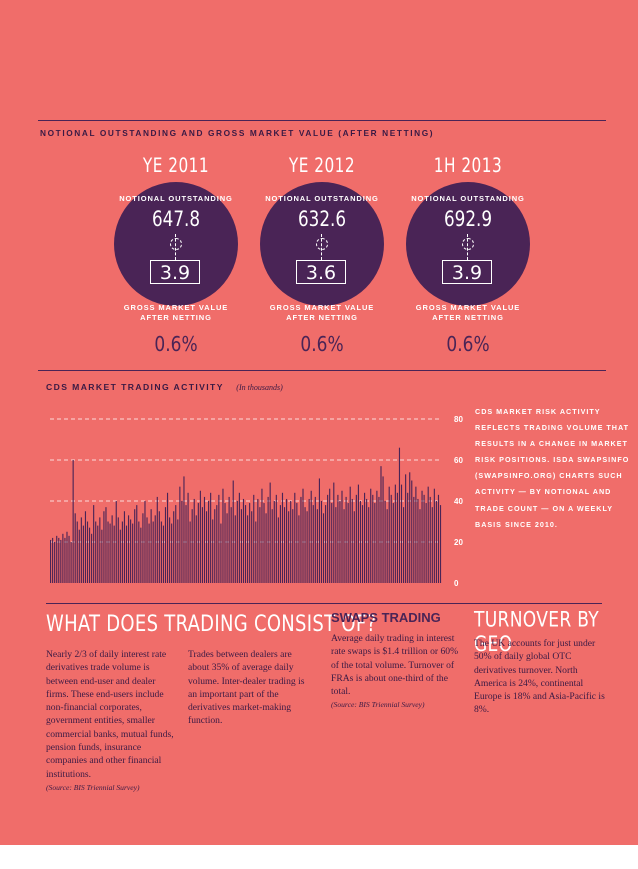  What do you see at coordinates (536, 632) in the screenshot?
I see `turnover-title: TURNOVER BY GEO` at bounding box center [536, 632].